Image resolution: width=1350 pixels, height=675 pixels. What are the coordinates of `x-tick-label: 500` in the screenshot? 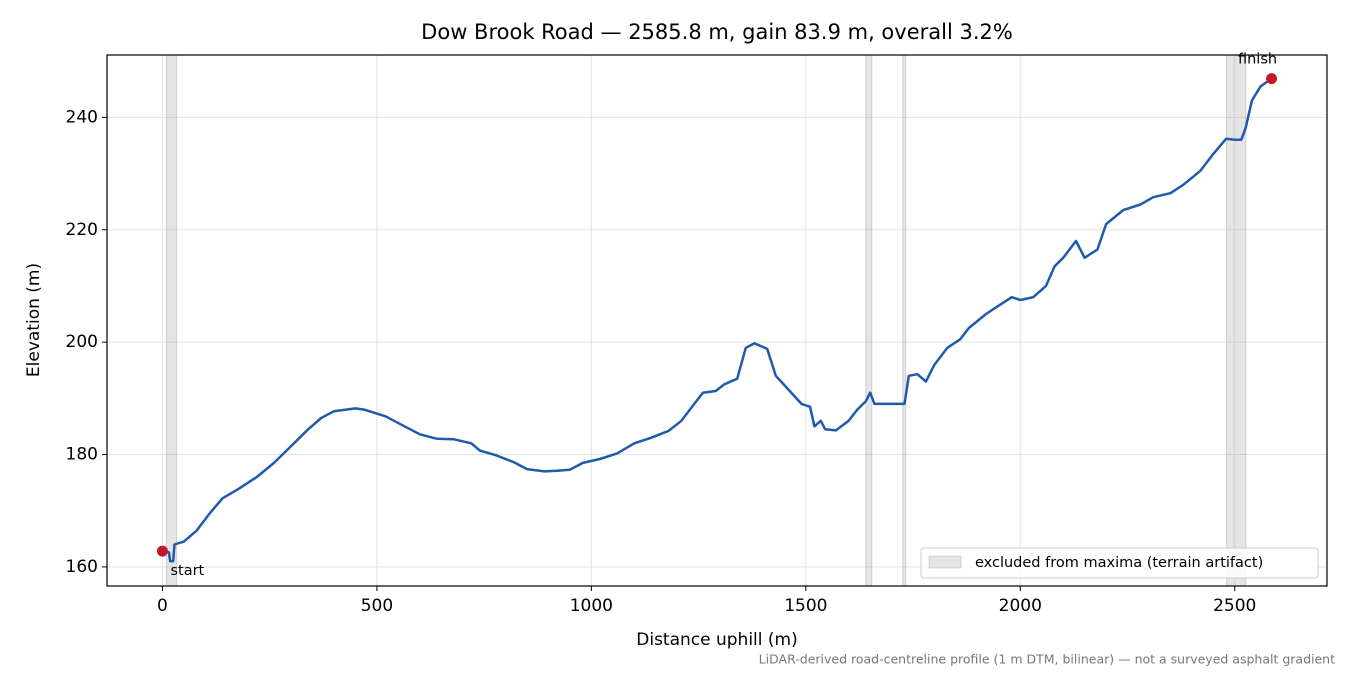 It's located at (377, 606).